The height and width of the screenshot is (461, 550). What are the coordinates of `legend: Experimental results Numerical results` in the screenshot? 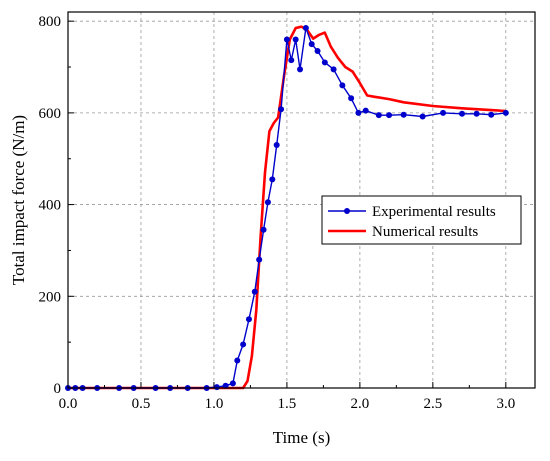 It's located at (421, 220).